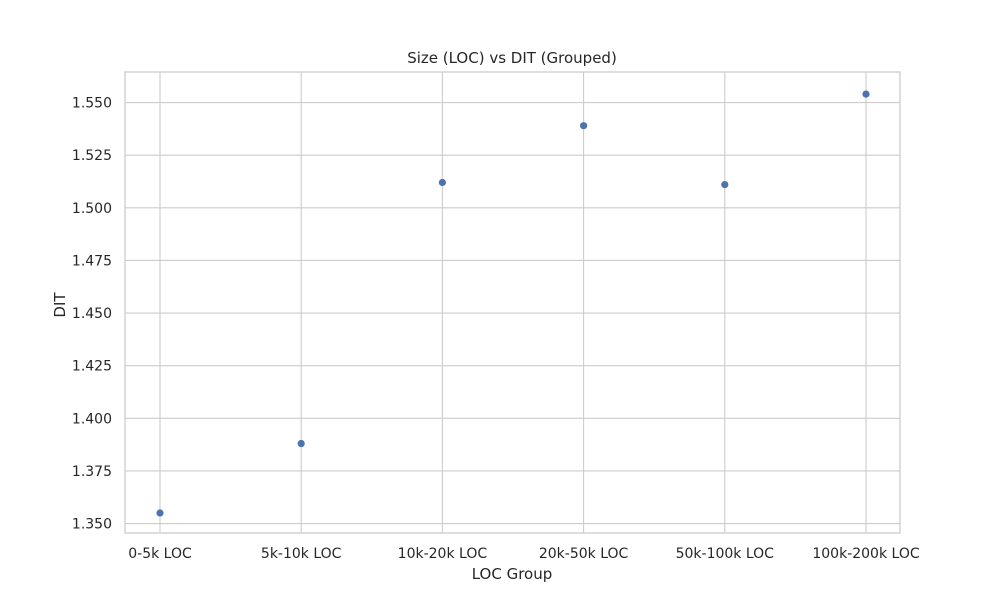  Describe the element at coordinates (443, 554) in the screenshot. I see `x-tick-label: 10k-20k LOC` at that location.